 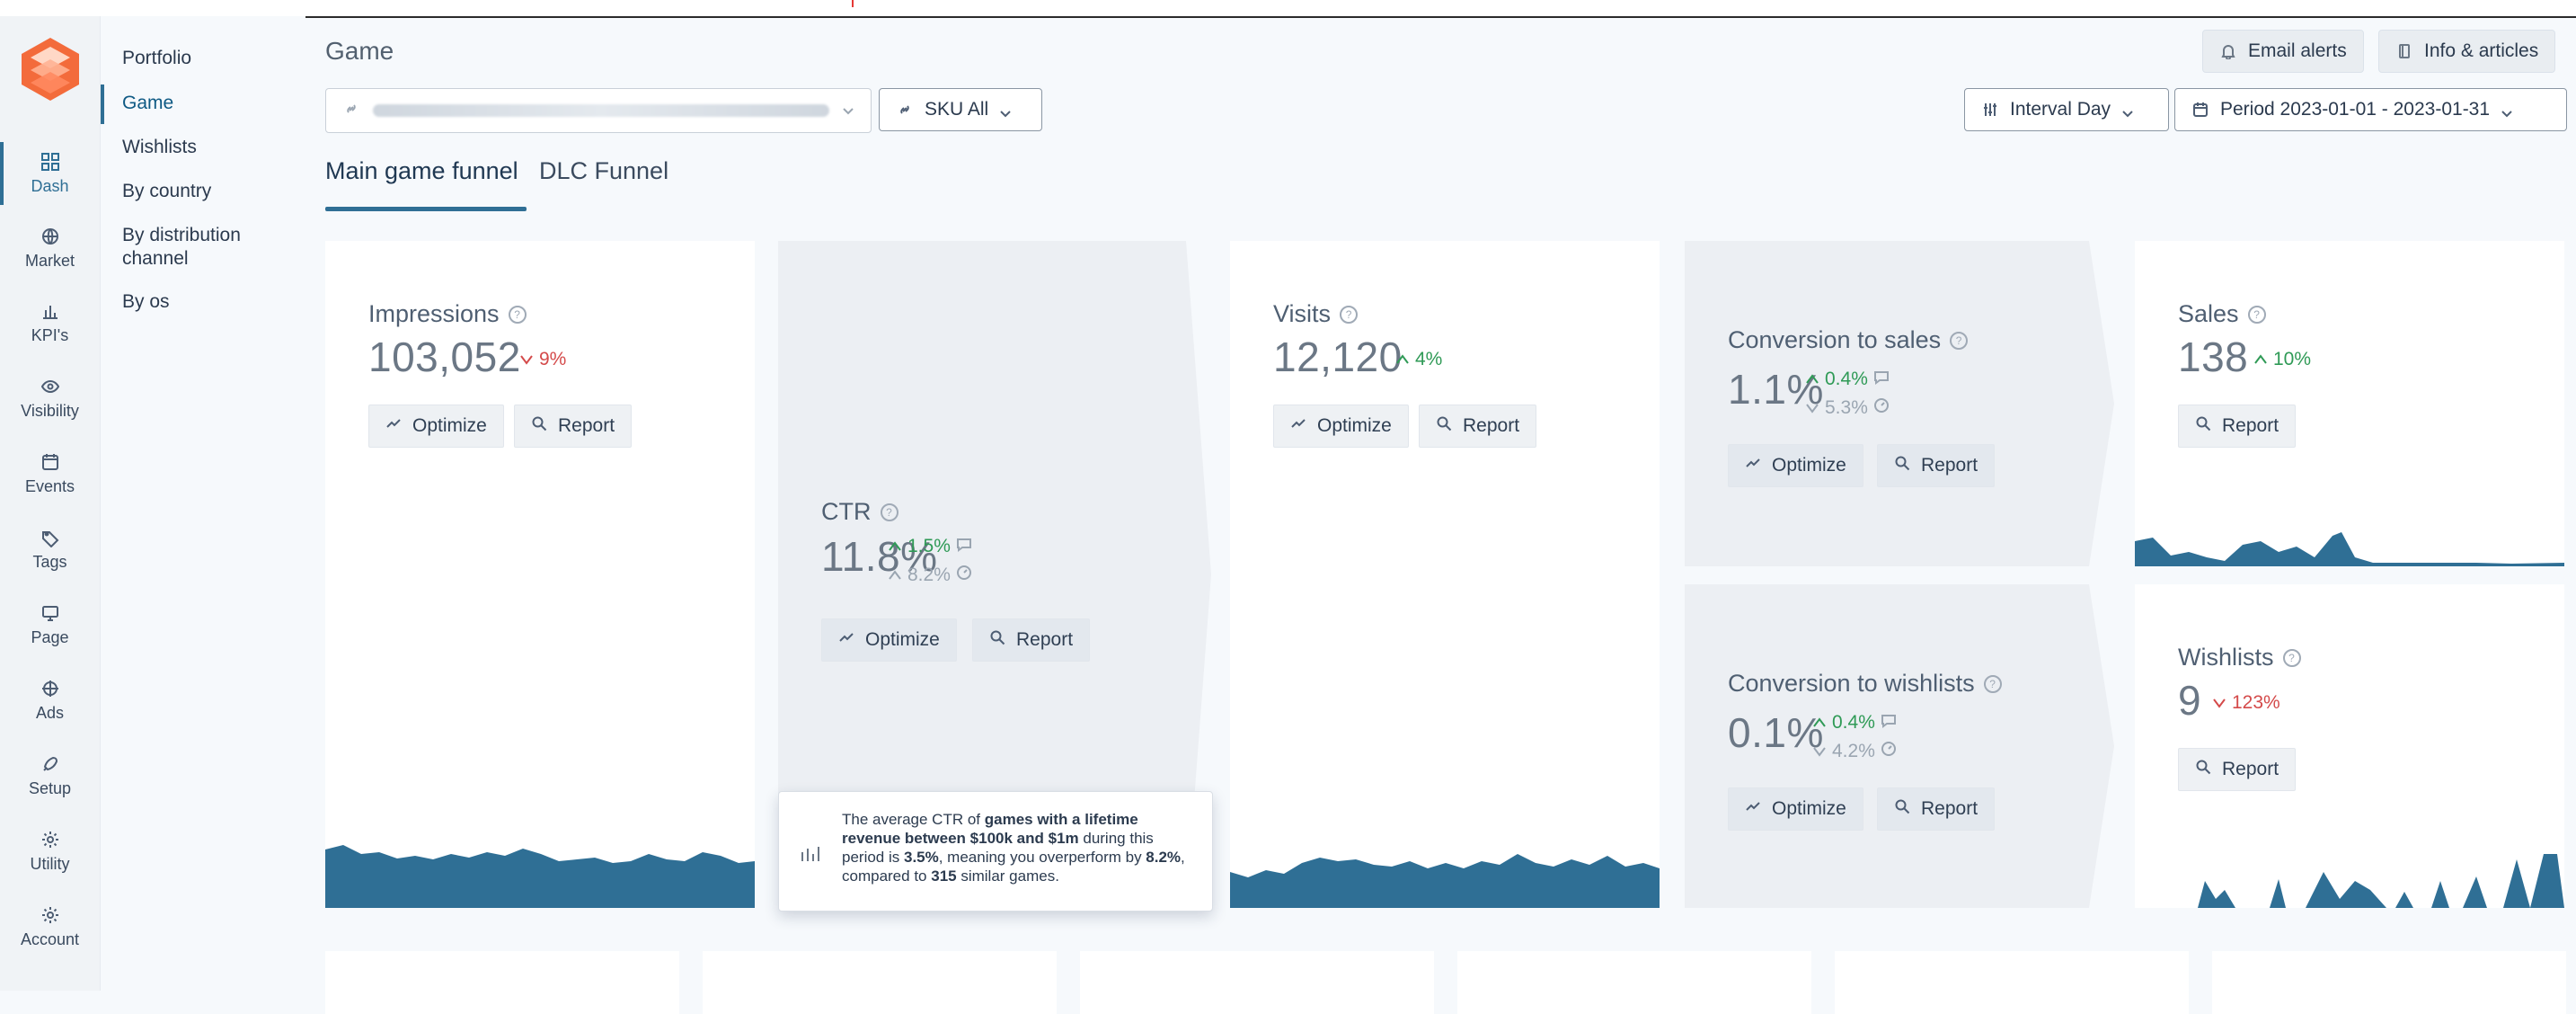 I want to click on tooltip-text-strong: 315, so click(x=944, y=876).